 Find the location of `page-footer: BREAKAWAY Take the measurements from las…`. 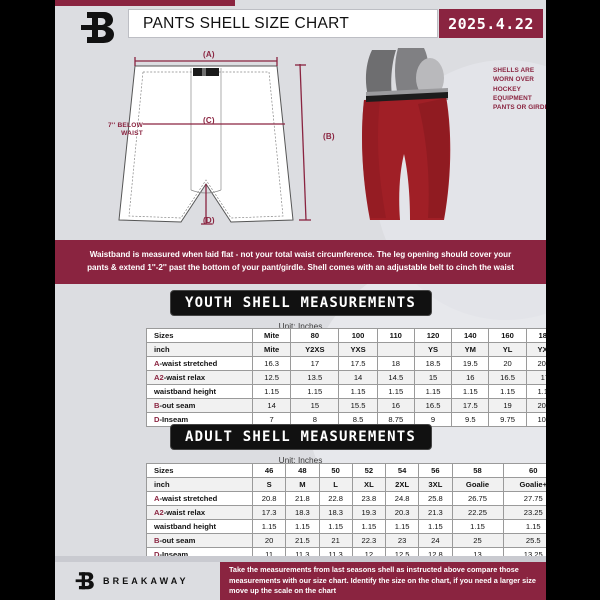

page-footer: BREAKAWAY Take the measurements from las… is located at coordinates (300, 581).